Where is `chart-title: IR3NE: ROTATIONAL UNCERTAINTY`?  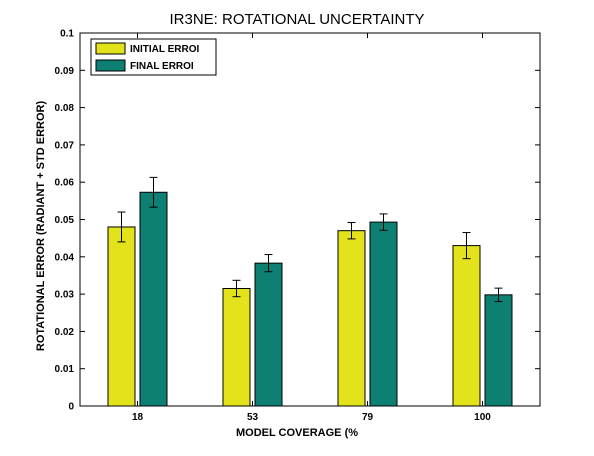 chart-title: IR3NE: ROTATIONAL UNCERTAINTY is located at coordinates (296, 19).